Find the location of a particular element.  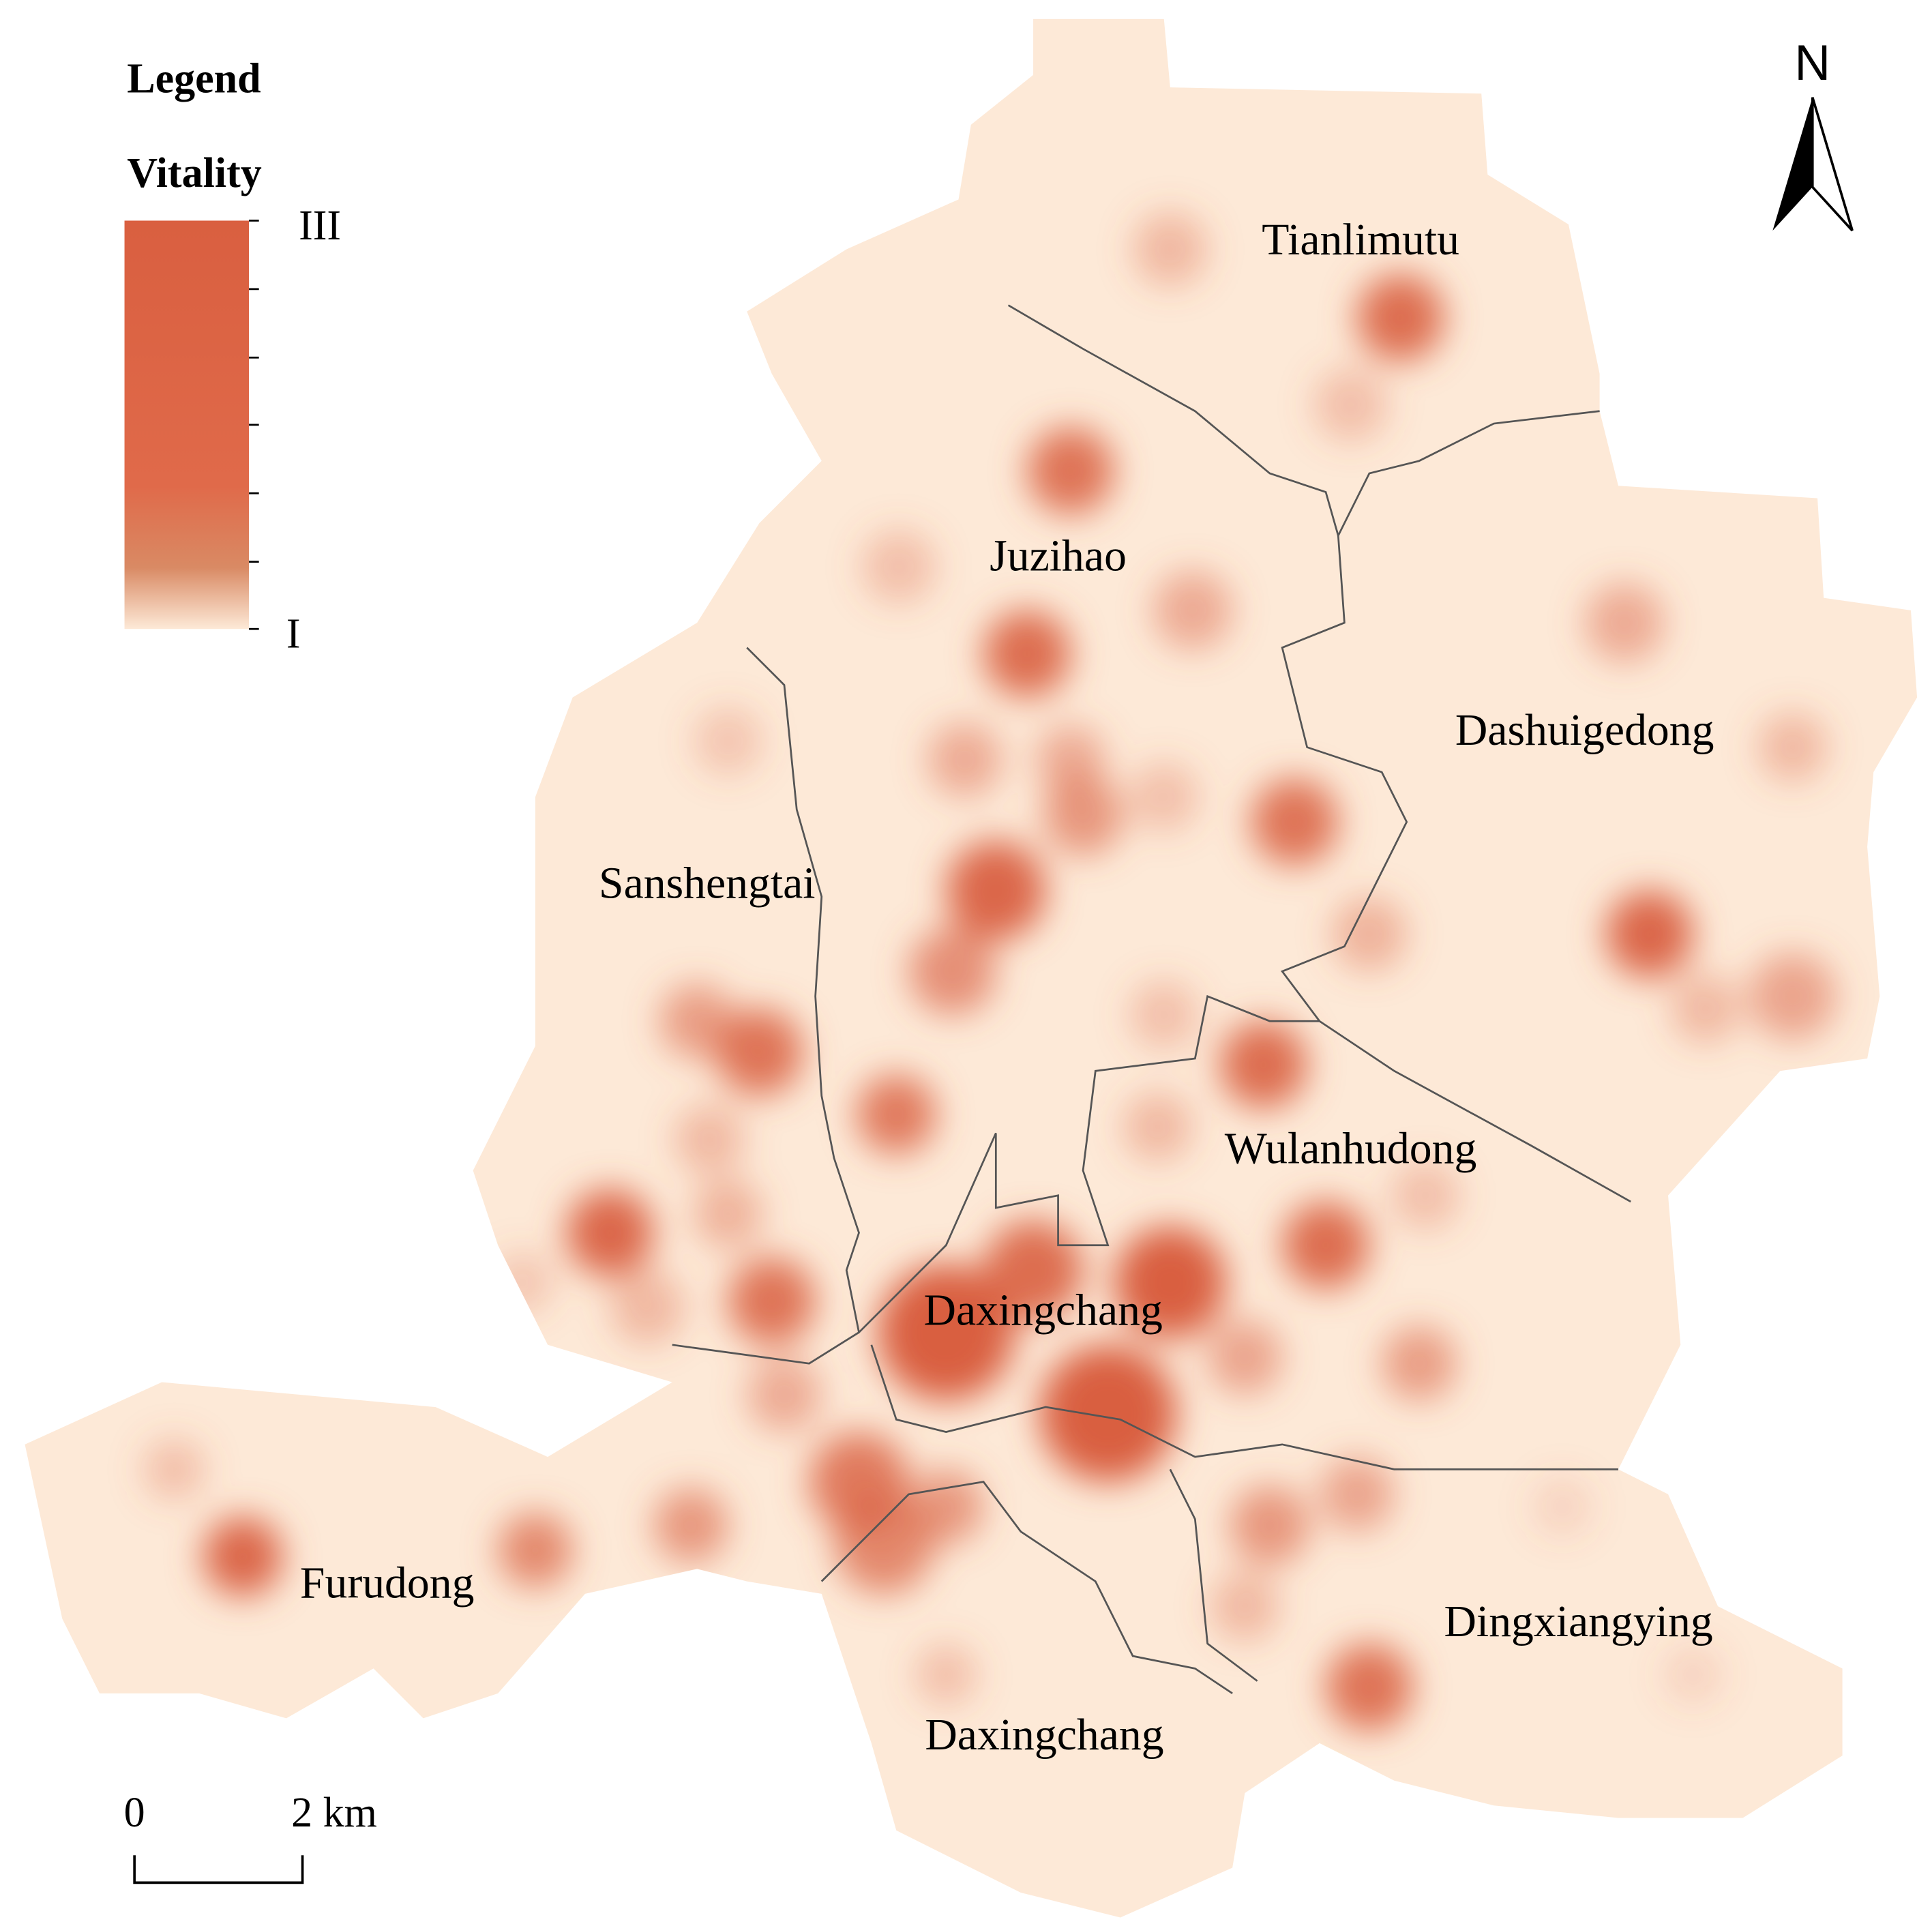

legend-ticks is located at coordinates (254, 425).